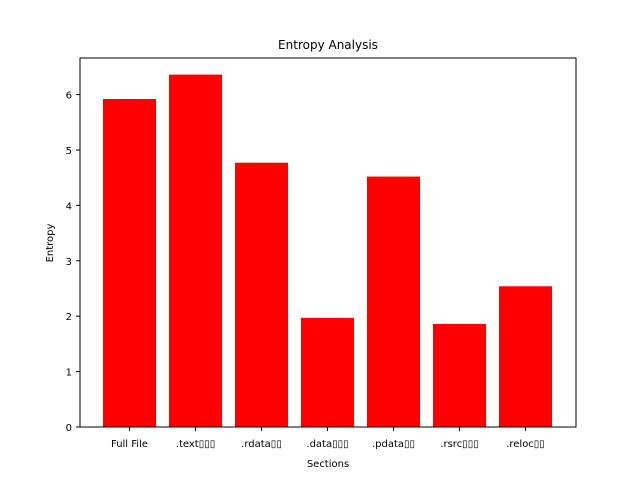 The image size is (640, 480). I want to click on x-tick-label-5: .rsrc▯▯▯, so click(459, 444).